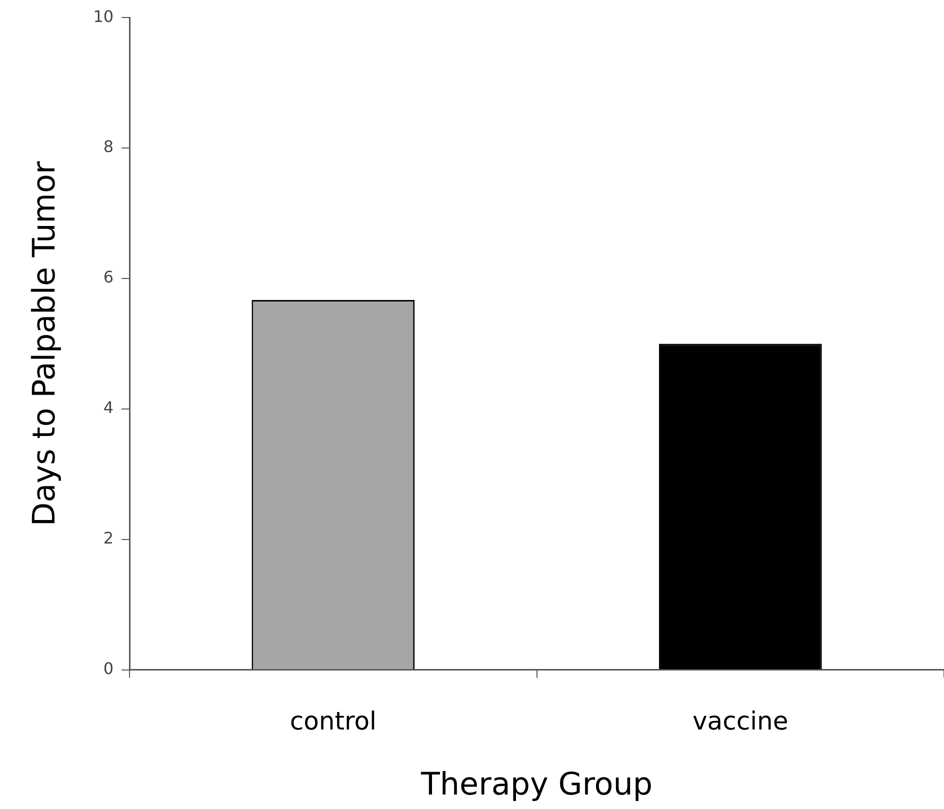 The image size is (944, 809). Describe the element at coordinates (108, 538) in the screenshot. I see `y-tick-label: 2` at that location.